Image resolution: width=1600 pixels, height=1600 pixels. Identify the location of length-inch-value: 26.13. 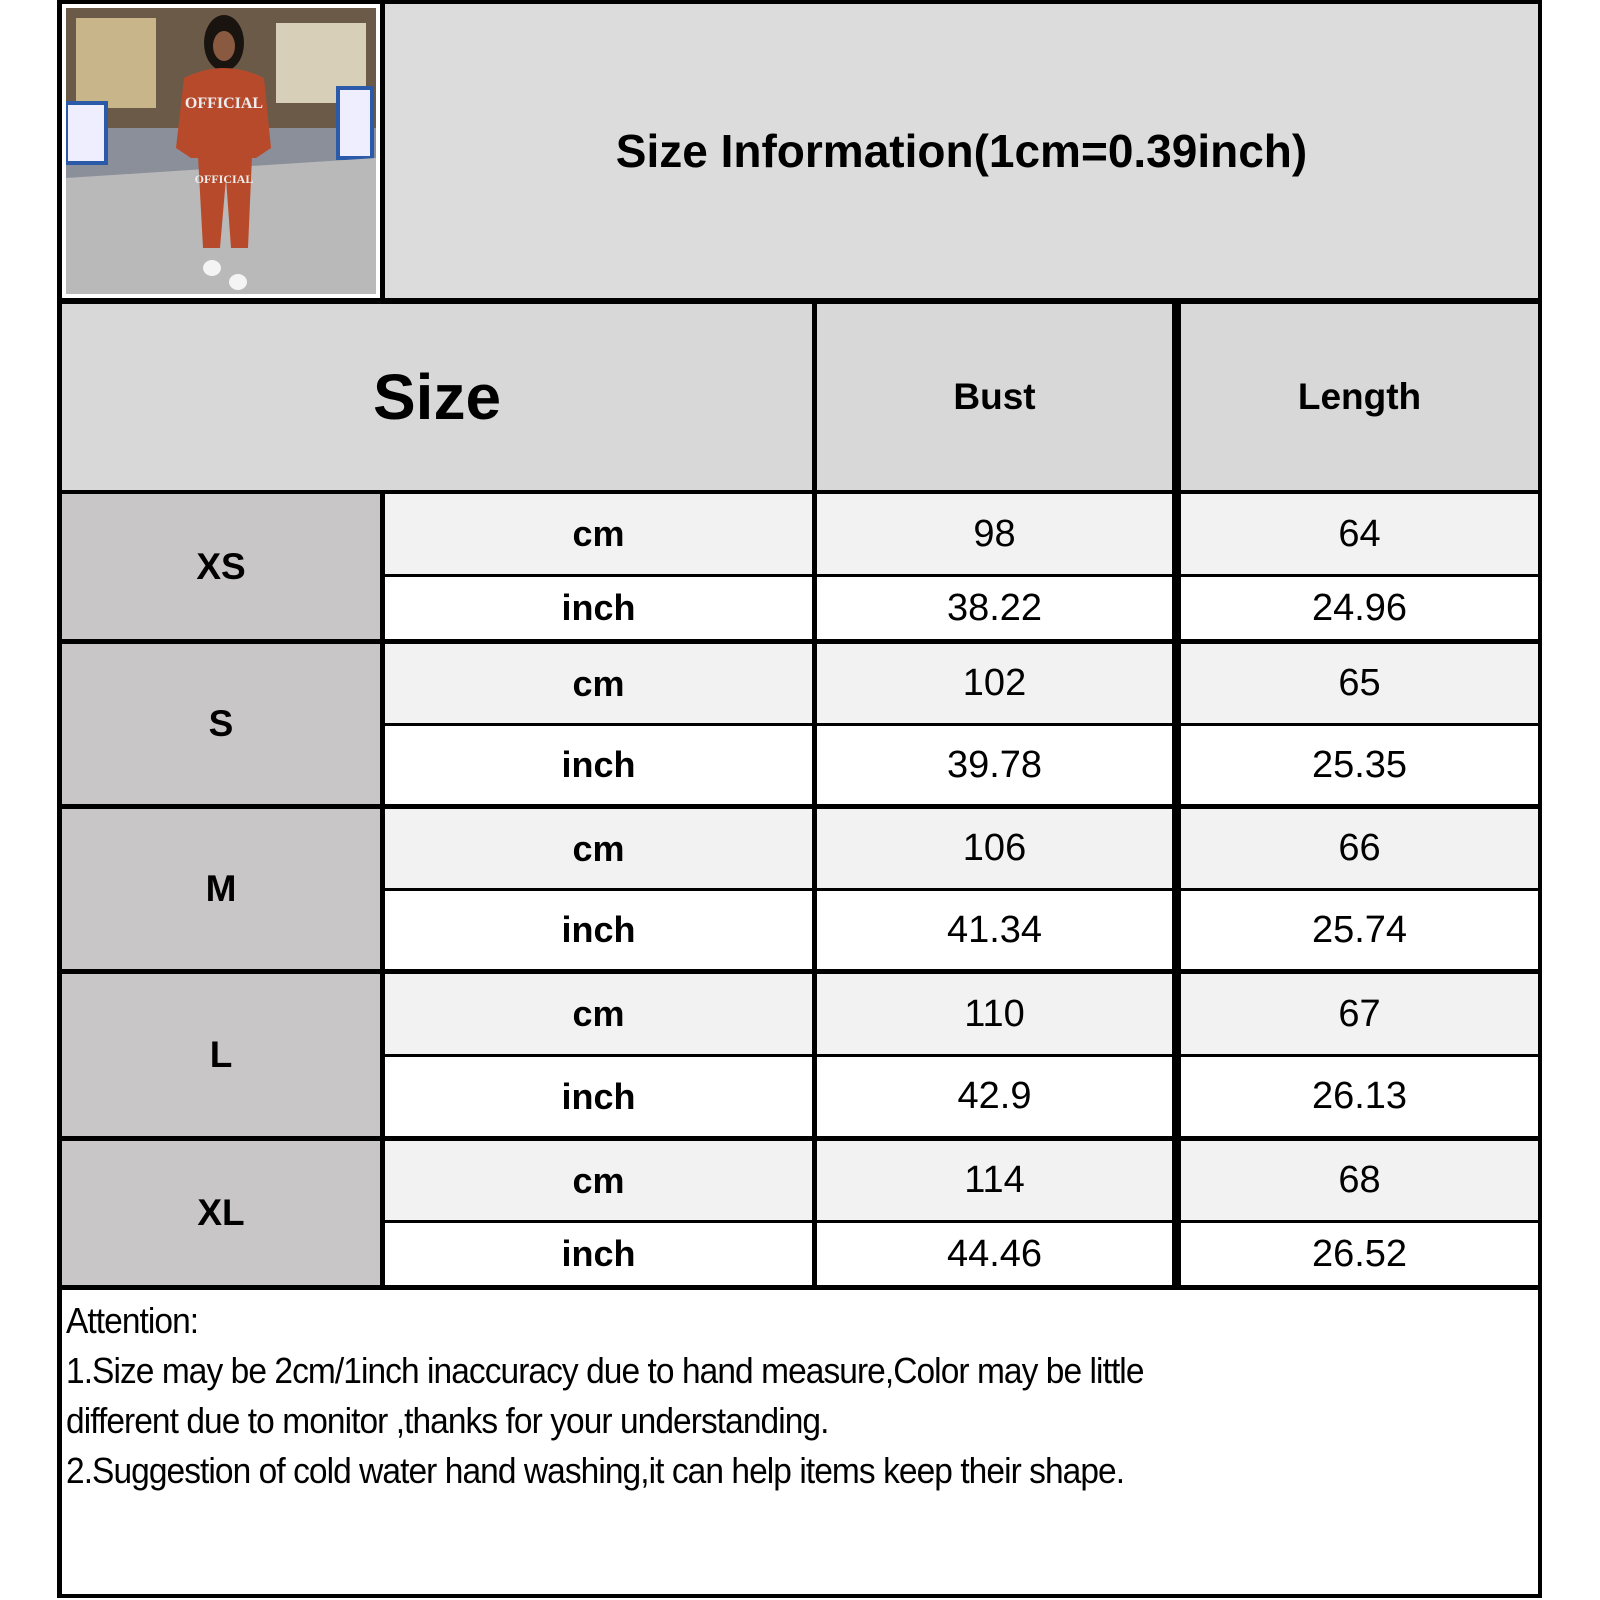
(1359, 1096).